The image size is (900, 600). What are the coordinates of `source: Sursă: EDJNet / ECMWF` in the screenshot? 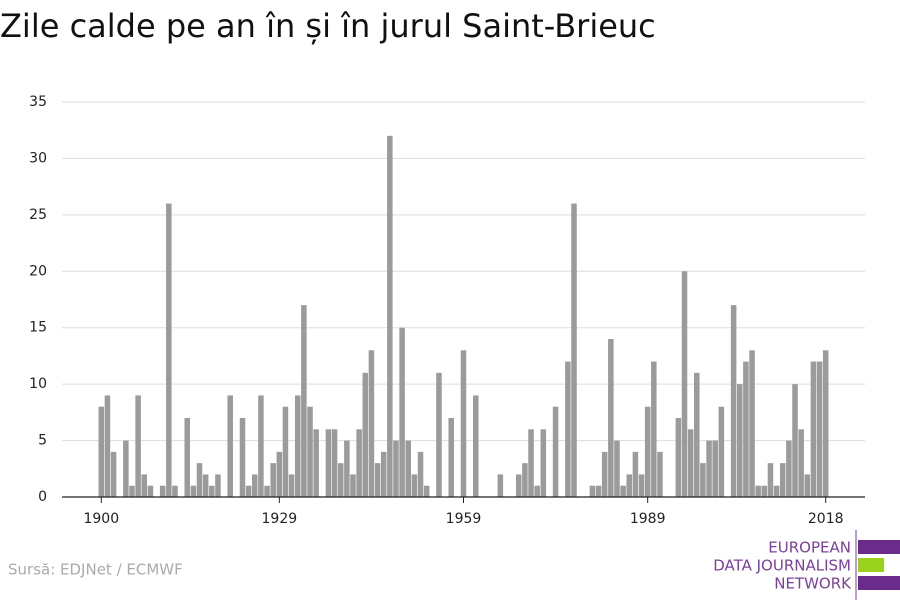 It's located at (95, 570).